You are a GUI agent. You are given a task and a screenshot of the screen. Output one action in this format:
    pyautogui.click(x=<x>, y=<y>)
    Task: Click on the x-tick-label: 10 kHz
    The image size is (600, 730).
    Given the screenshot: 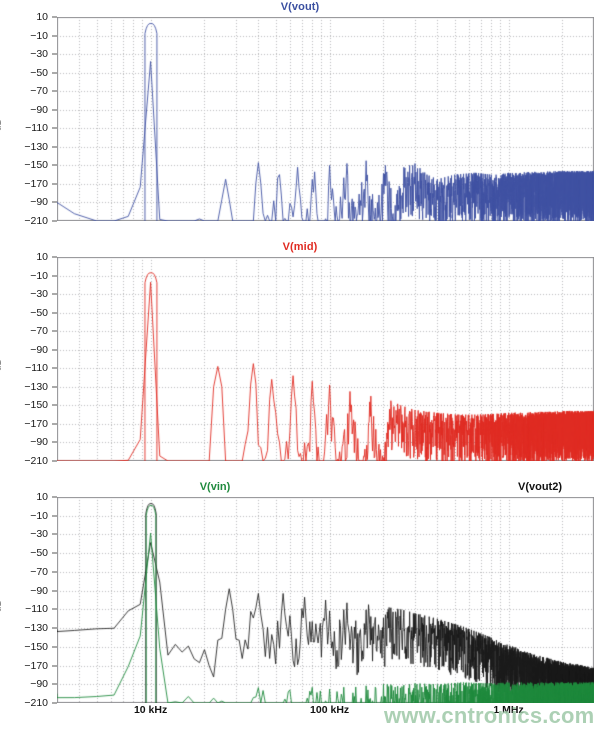 What is the action you would take?
    pyautogui.click(x=150, y=710)
    